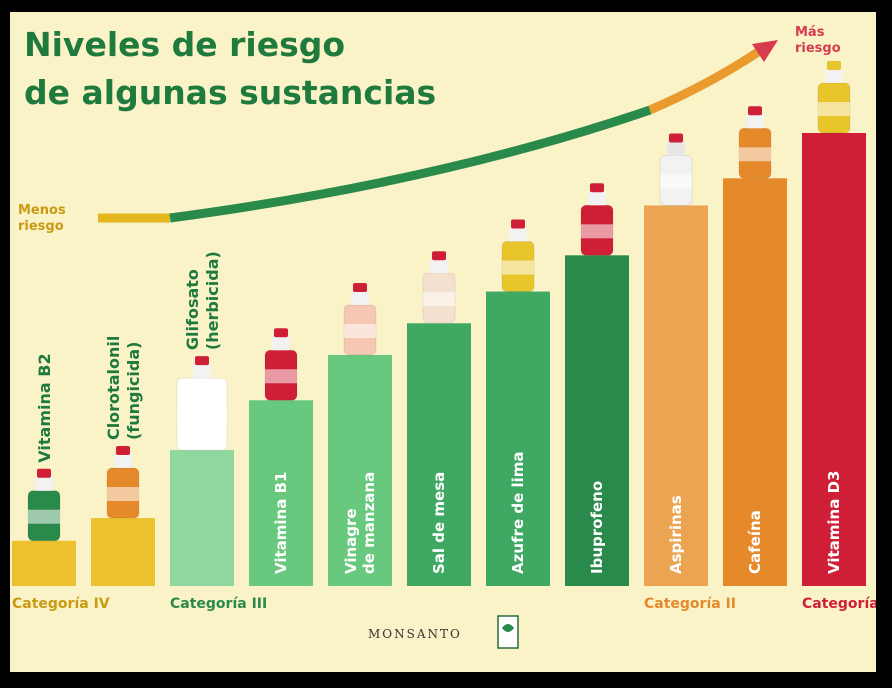 This screenshot has width=892, height=688. I want to click on low-risk-line-2: riesgo, so click(41, 226).